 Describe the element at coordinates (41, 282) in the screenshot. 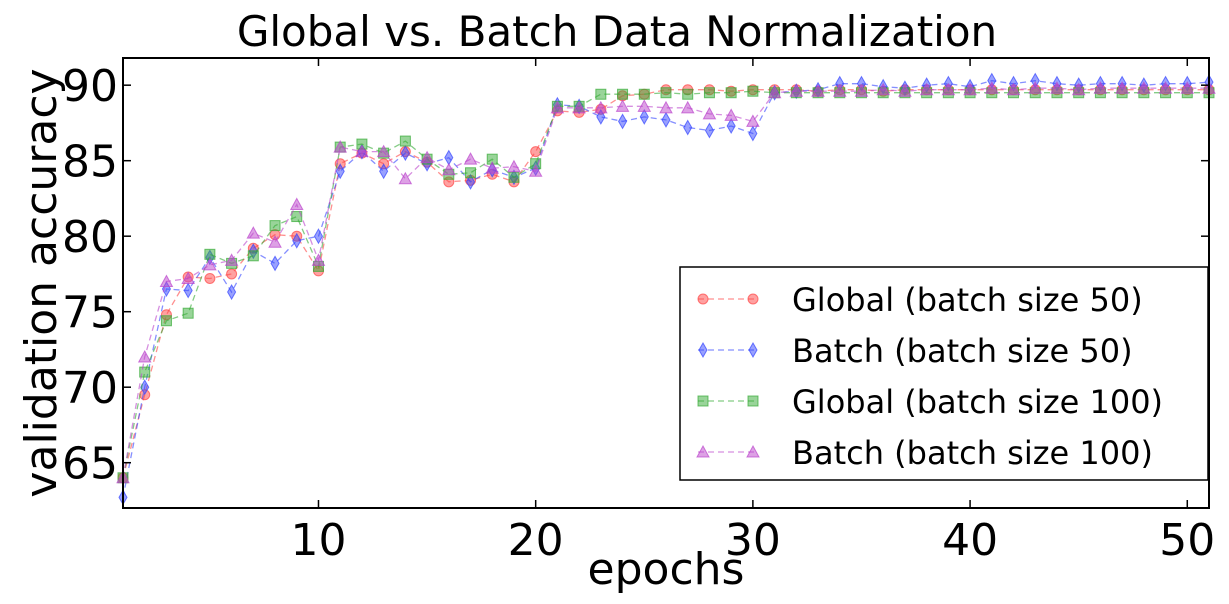

I see `y-axis-label: validation accuracy` at that location.